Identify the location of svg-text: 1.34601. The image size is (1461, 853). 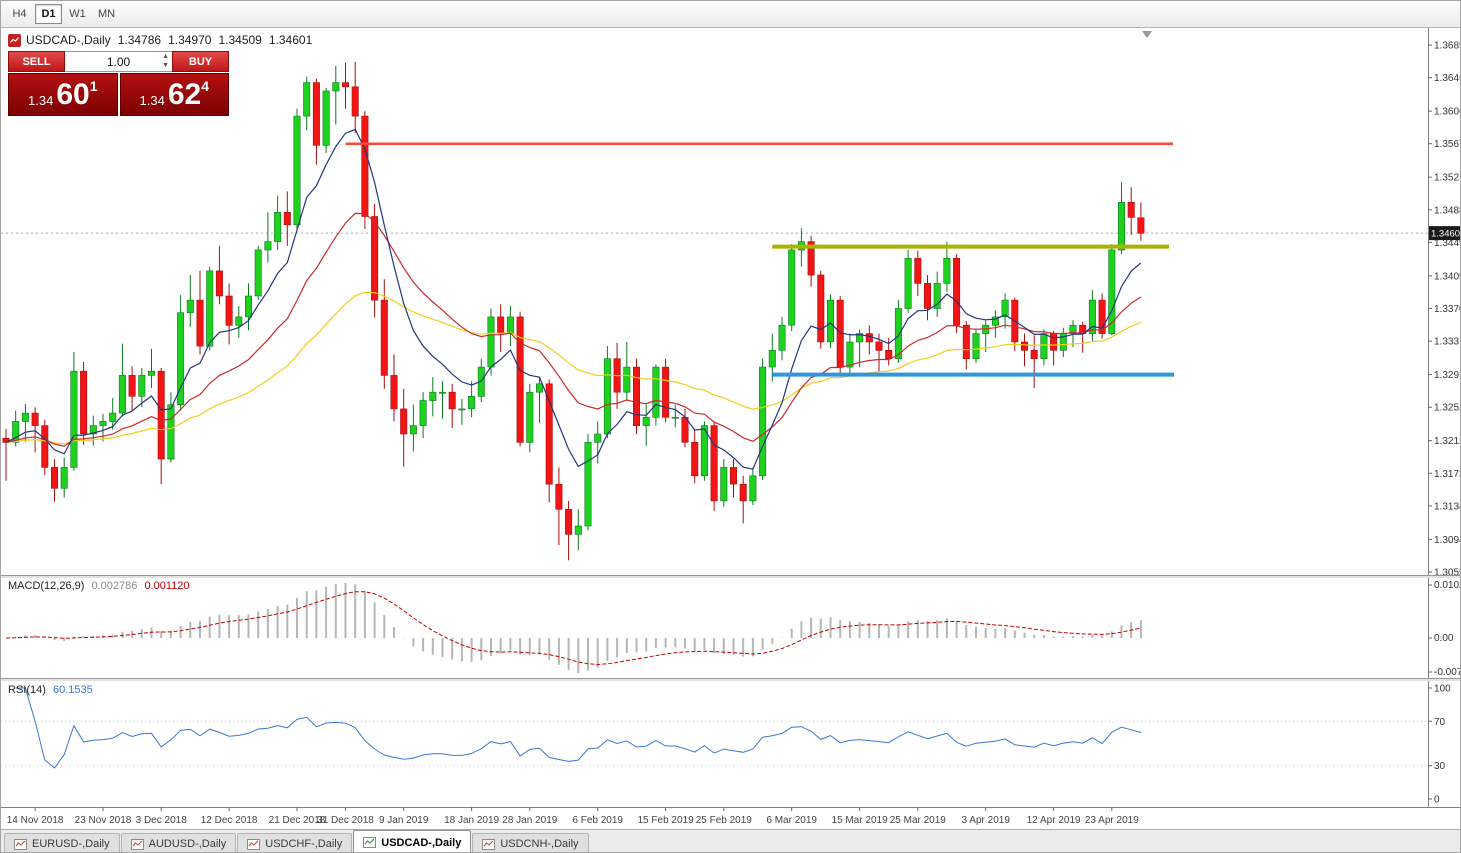
(1446, 234).